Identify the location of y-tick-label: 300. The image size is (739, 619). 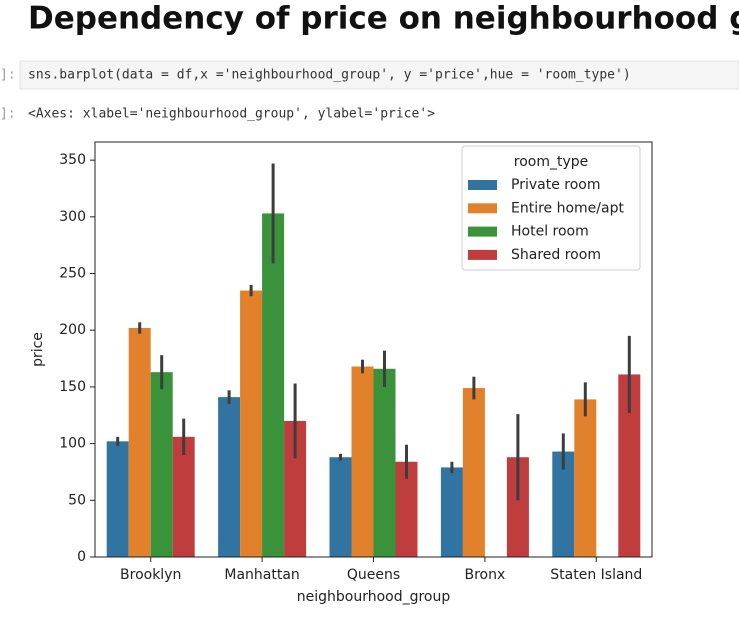
(72, 217).